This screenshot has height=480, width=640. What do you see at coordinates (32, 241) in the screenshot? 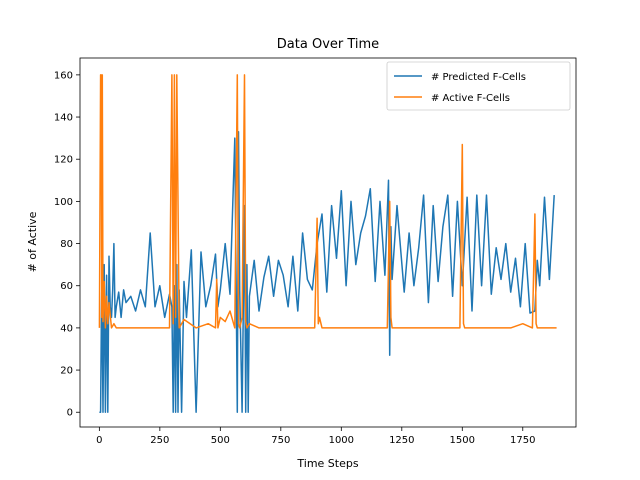
I see `y-axis-label: # of Active` at bounding box center [32, 241].